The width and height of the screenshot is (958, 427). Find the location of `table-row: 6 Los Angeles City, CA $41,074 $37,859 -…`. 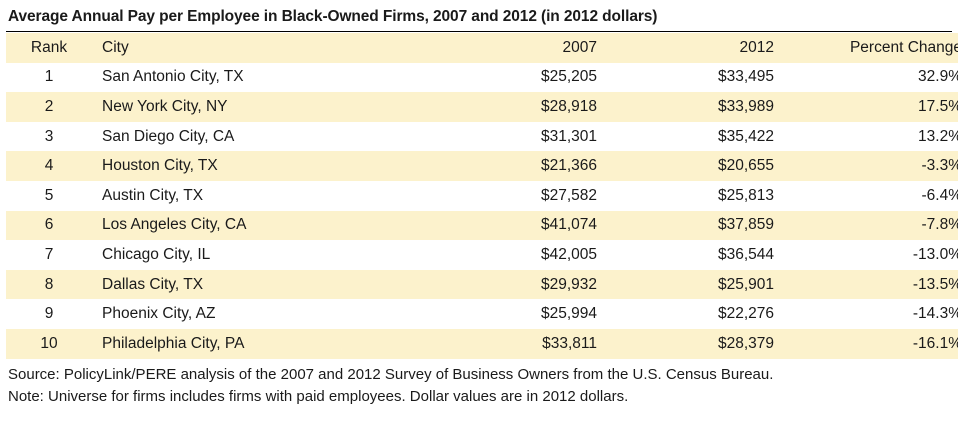

table-row: 6 Los Angeles City, CA $41,074 $37,859 -… is located at coordinates (482, 225).